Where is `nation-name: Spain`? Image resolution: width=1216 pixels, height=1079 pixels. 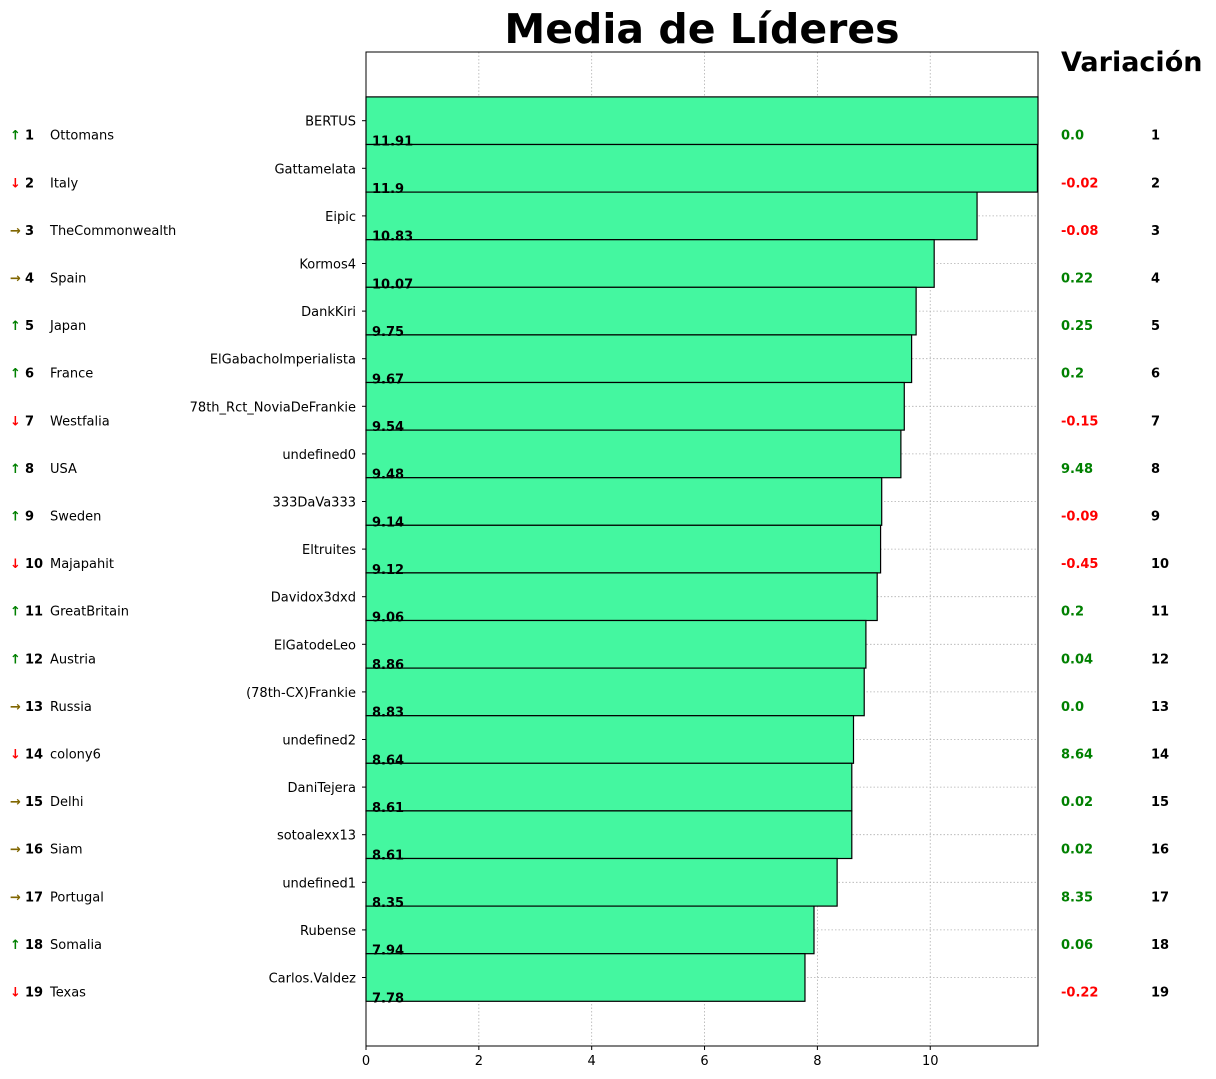 nation-name: Spain is located at coordinates (68, 279).